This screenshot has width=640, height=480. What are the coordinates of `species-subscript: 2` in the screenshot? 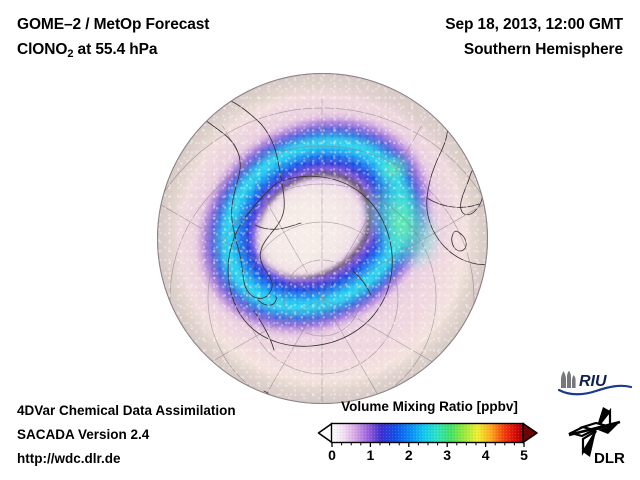 It's located at (70, 54).